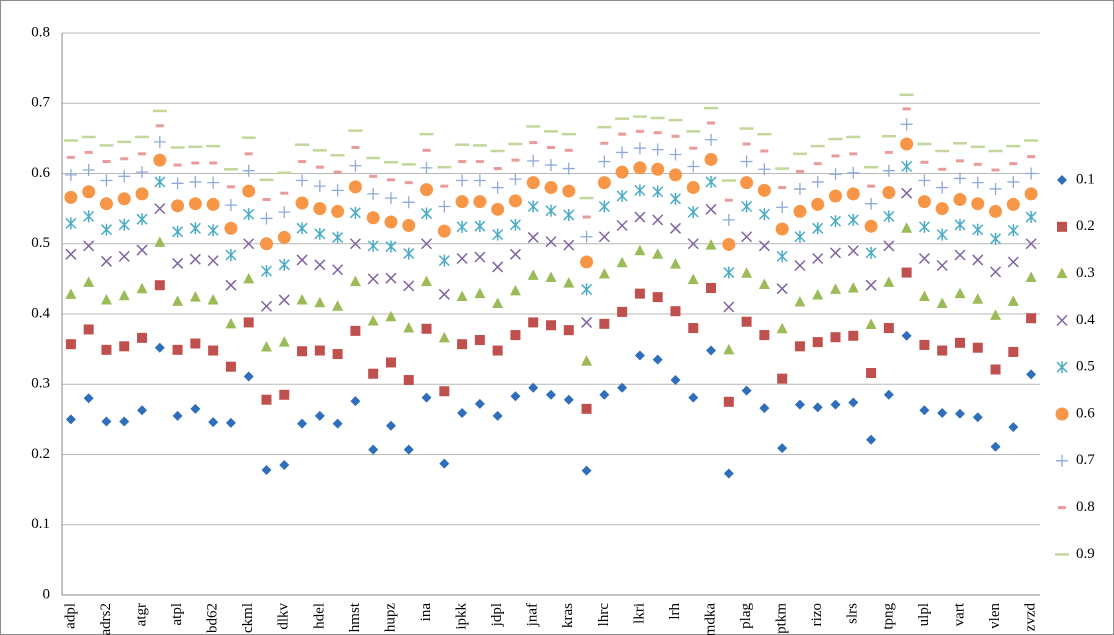 This screenshot has height=635, width=1114. Describe the element at coordinates (639, 613) in the screenshot. I see `x-tick-label: lkri` at that location.